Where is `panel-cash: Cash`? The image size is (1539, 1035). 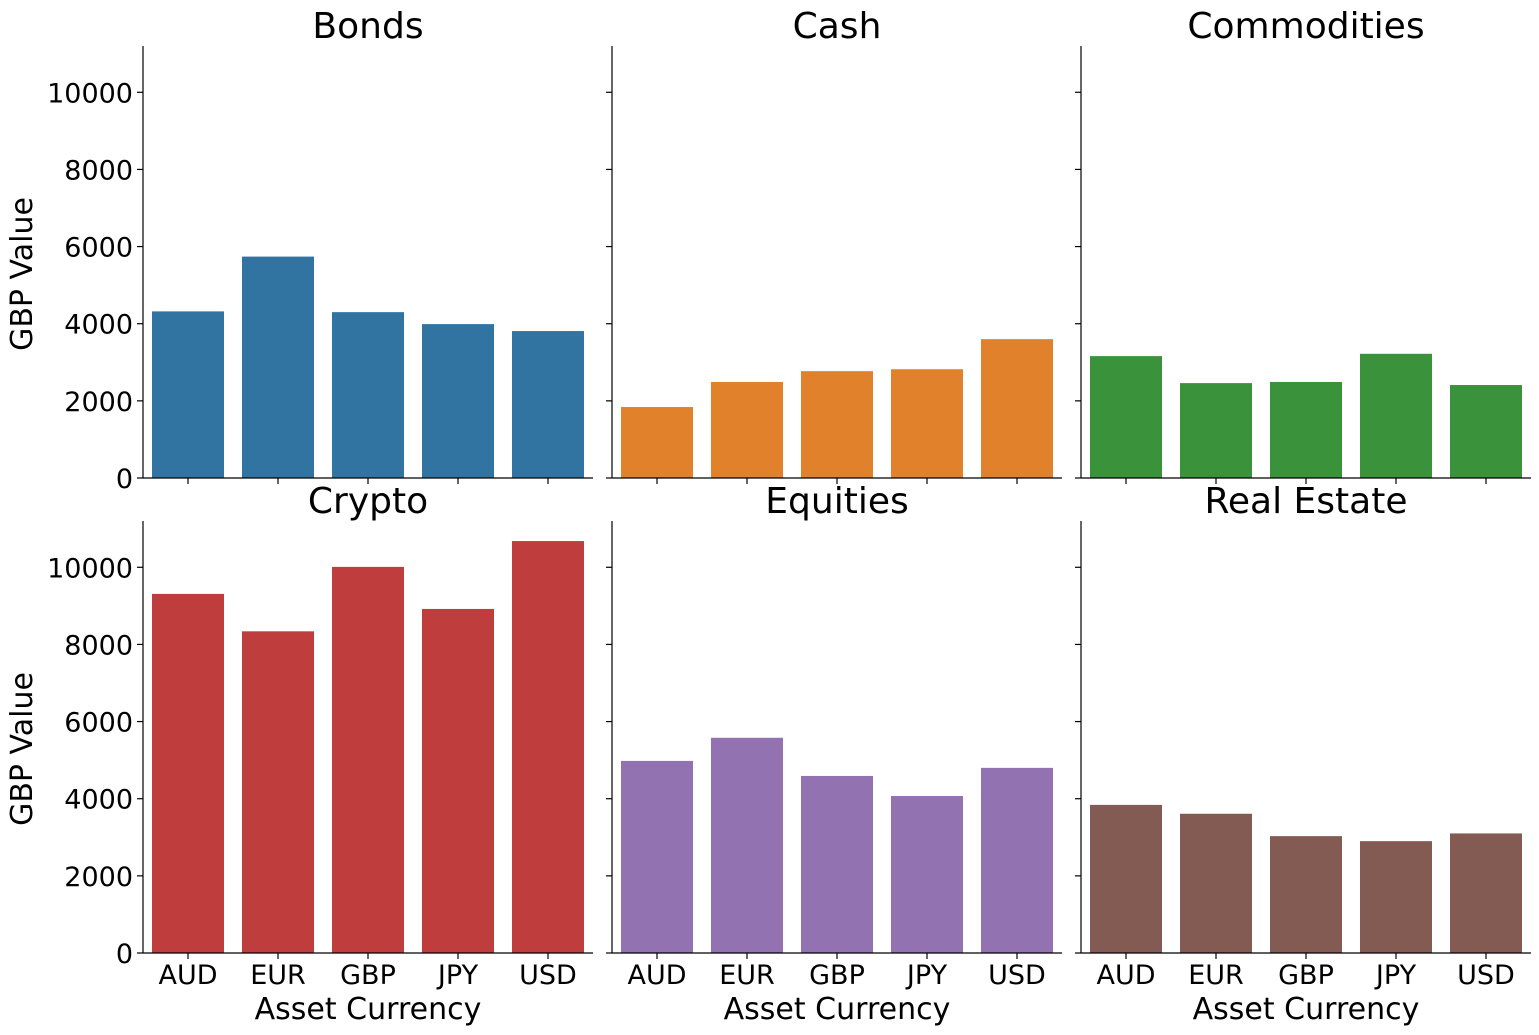
panel-cash: Cash is located at coordinates (834, 245).